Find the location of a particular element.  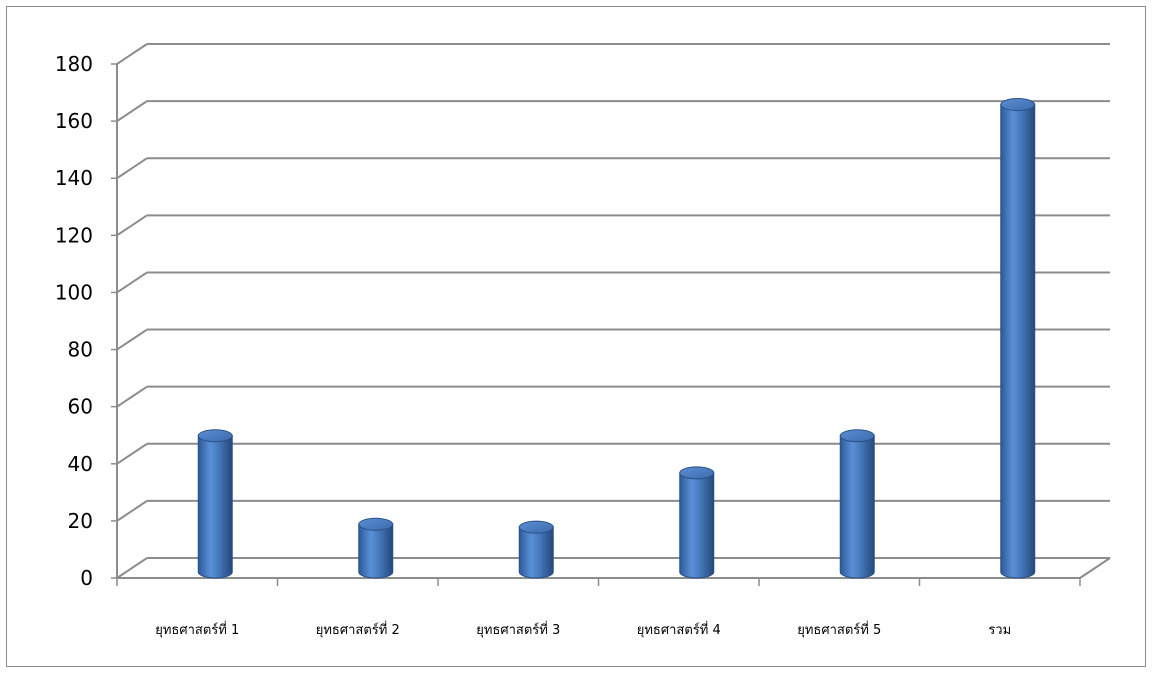

y-tick-label: 20 is located at coordinates (80, 521).